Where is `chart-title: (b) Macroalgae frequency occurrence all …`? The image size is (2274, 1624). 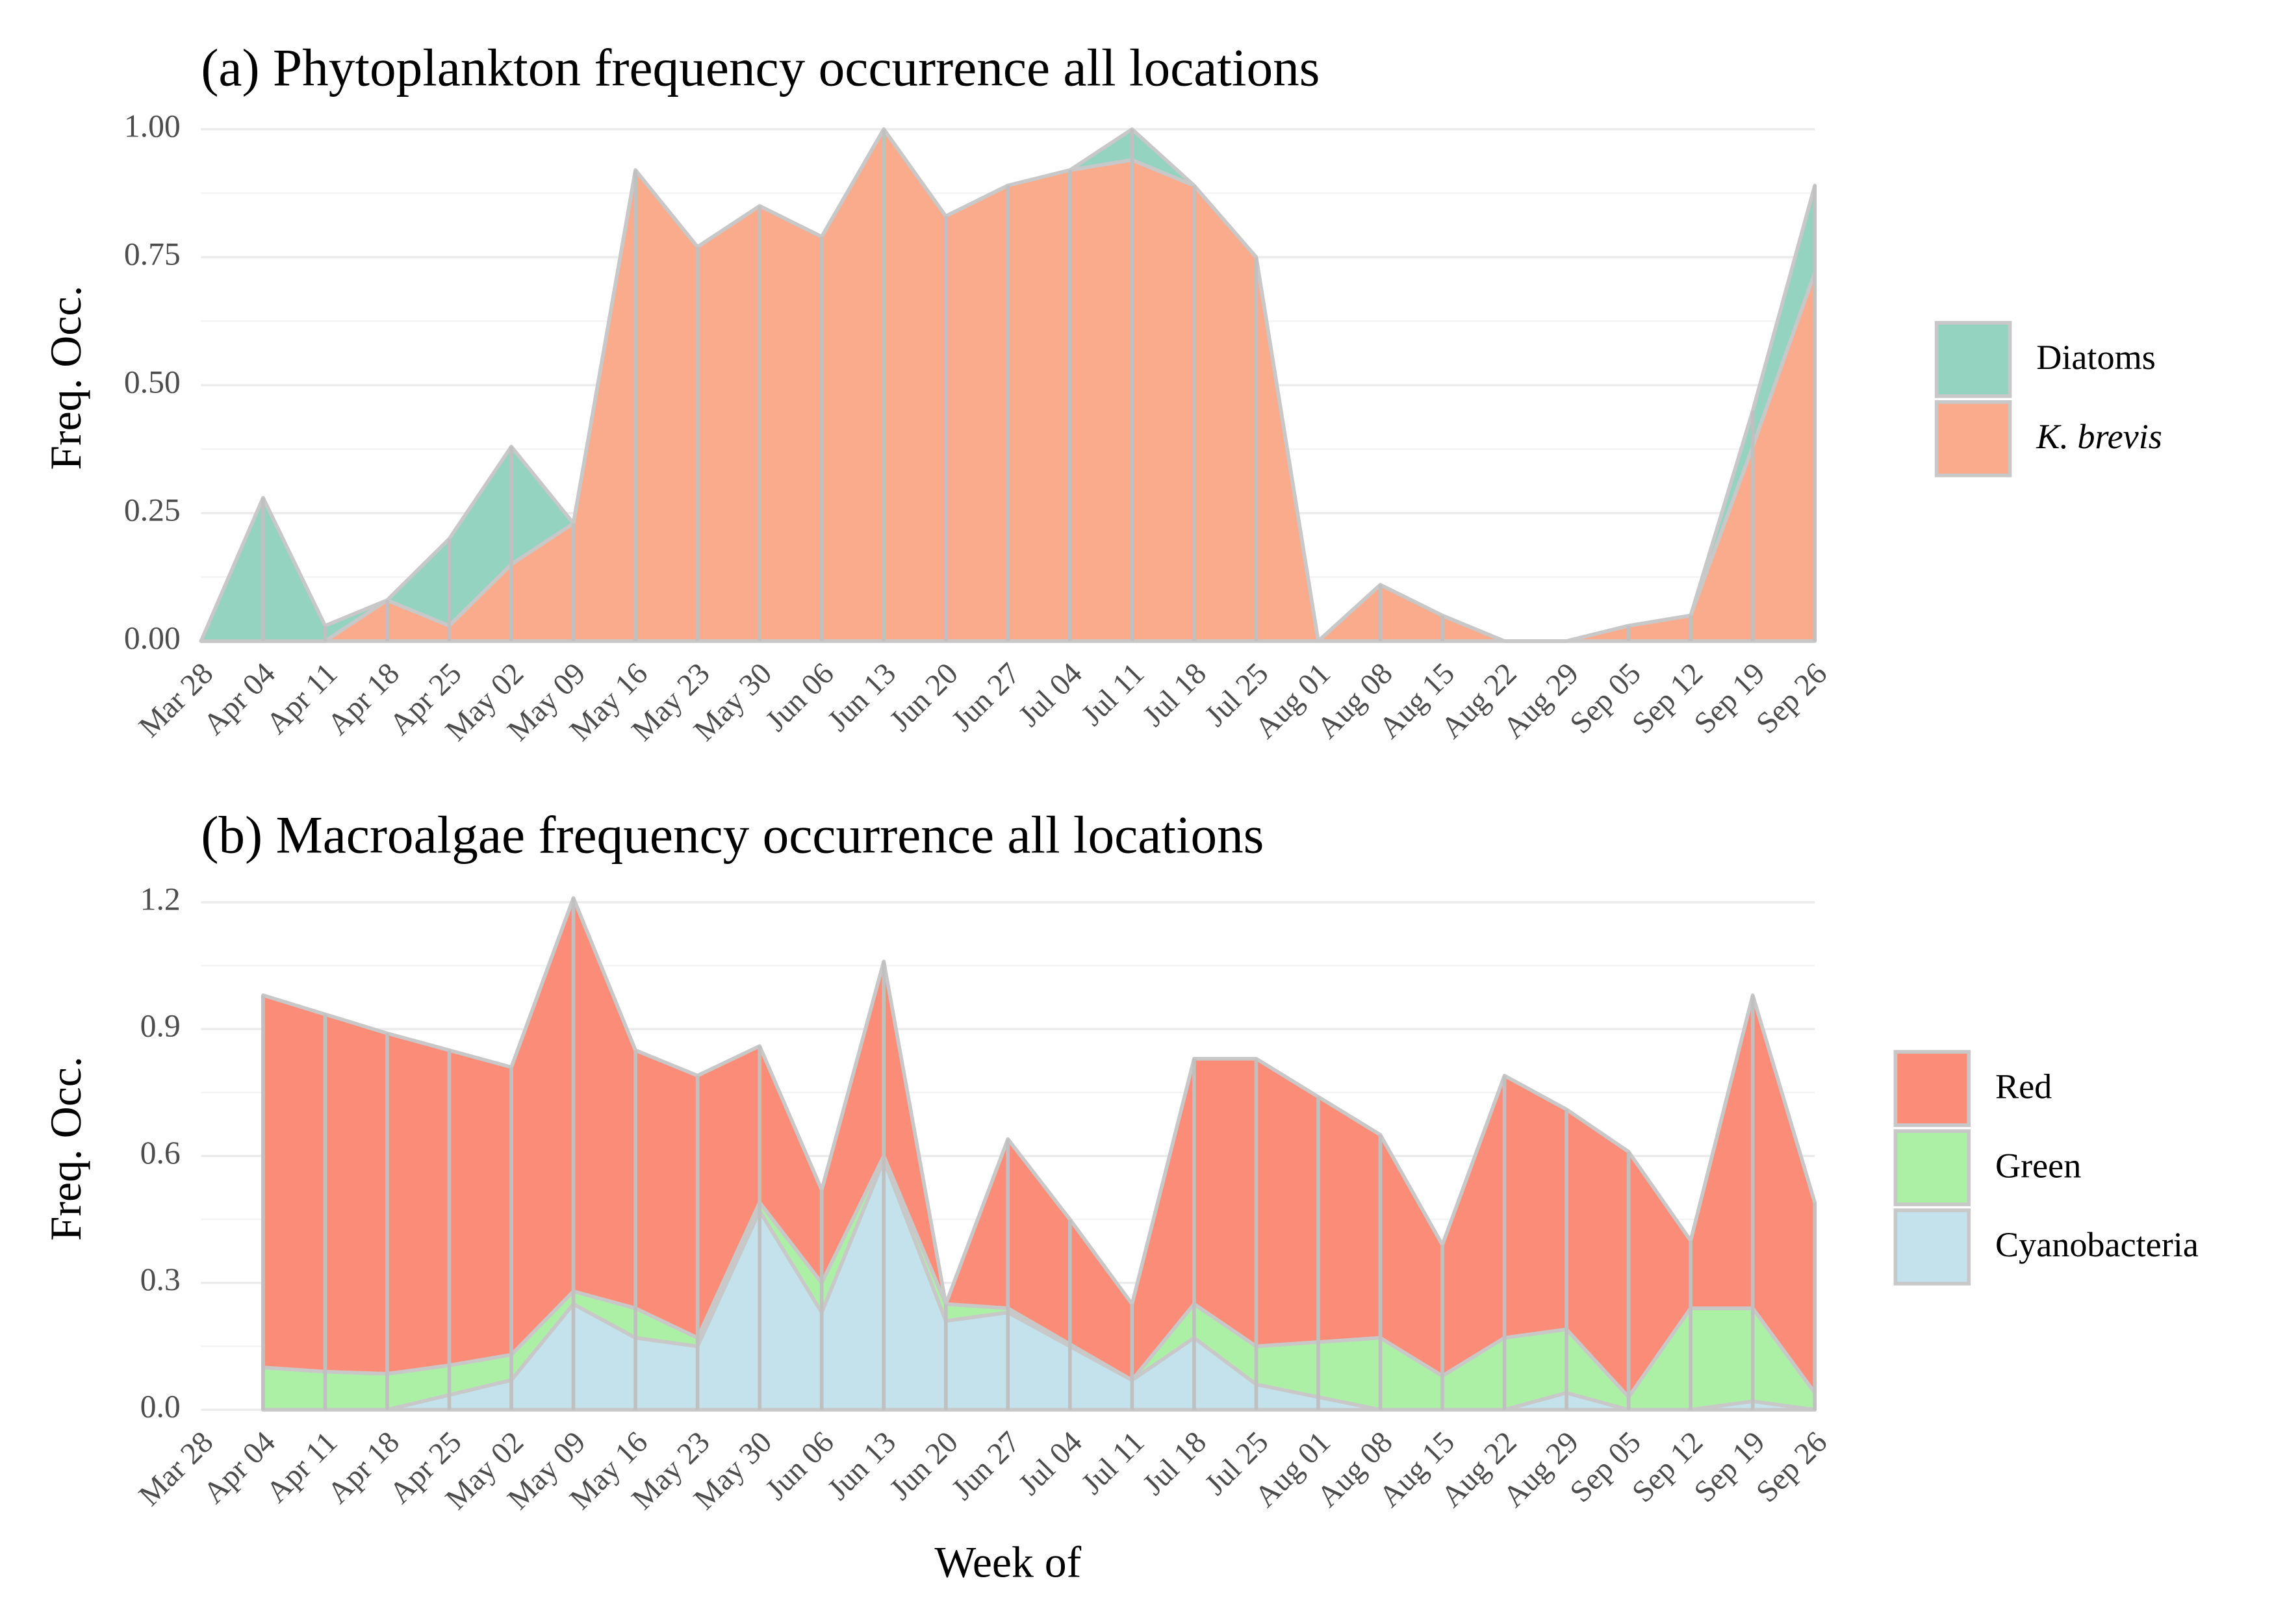 chart-title: (b) Macroalgae frequency occurrence all … is located at coordinates (732, 835).